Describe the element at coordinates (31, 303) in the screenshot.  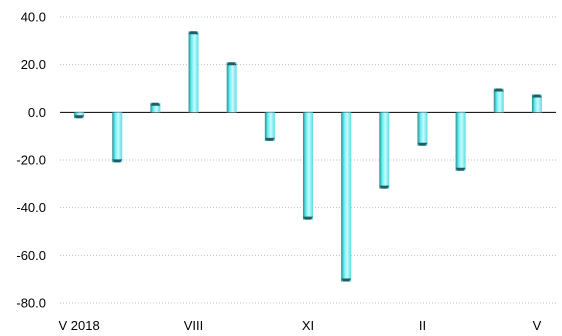
I see `y-tick-label: -80.0` at that location.